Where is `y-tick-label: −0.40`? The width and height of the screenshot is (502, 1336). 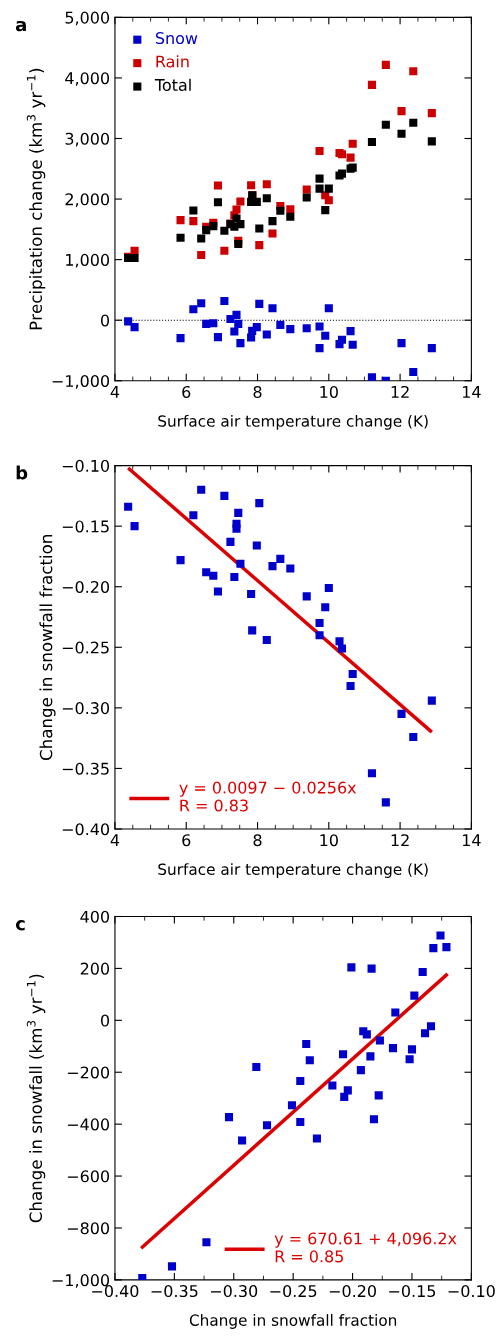
y-tick-label: −0.40 is located at coordinates (86, 829).